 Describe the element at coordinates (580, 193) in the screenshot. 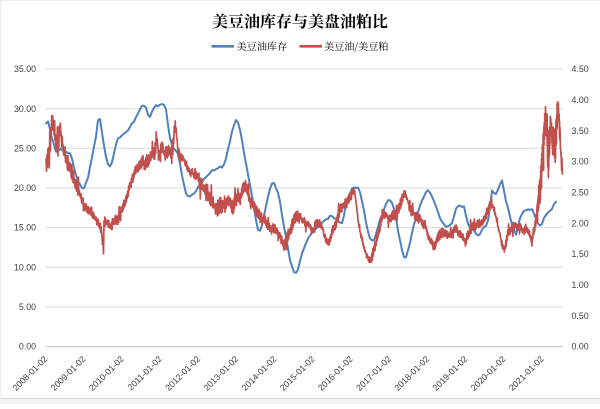

I see `svg-text: 2.50` at that location.